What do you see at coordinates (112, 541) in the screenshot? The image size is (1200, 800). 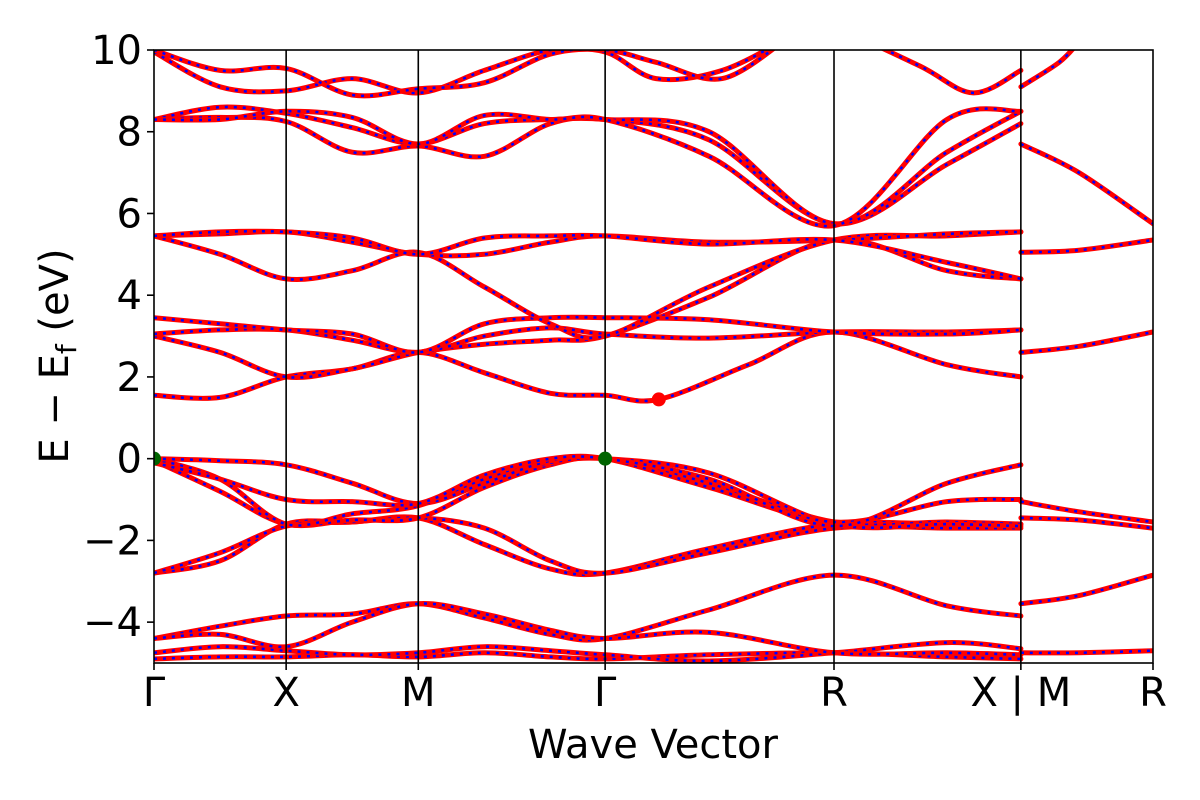 I see `y-tick-label-1: −2` at bounding box center [112, 541].